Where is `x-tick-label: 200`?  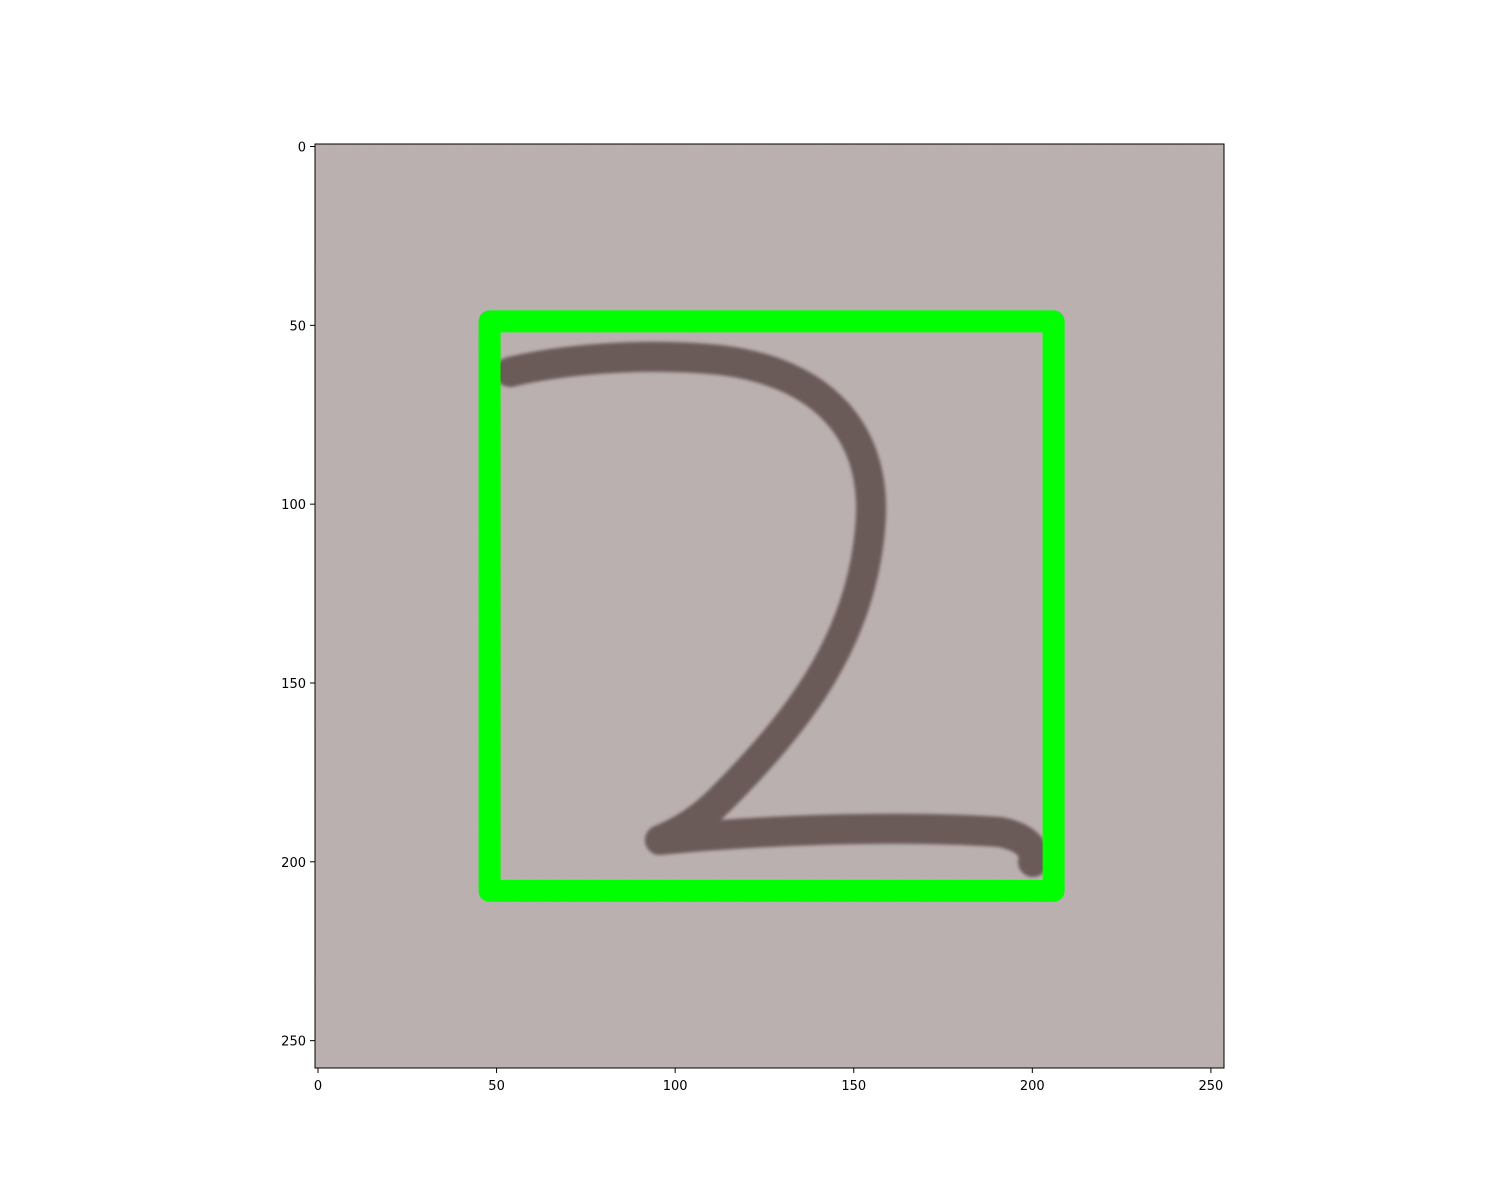
x-tick-label: 200 is located at coordinates (1032, 1086).